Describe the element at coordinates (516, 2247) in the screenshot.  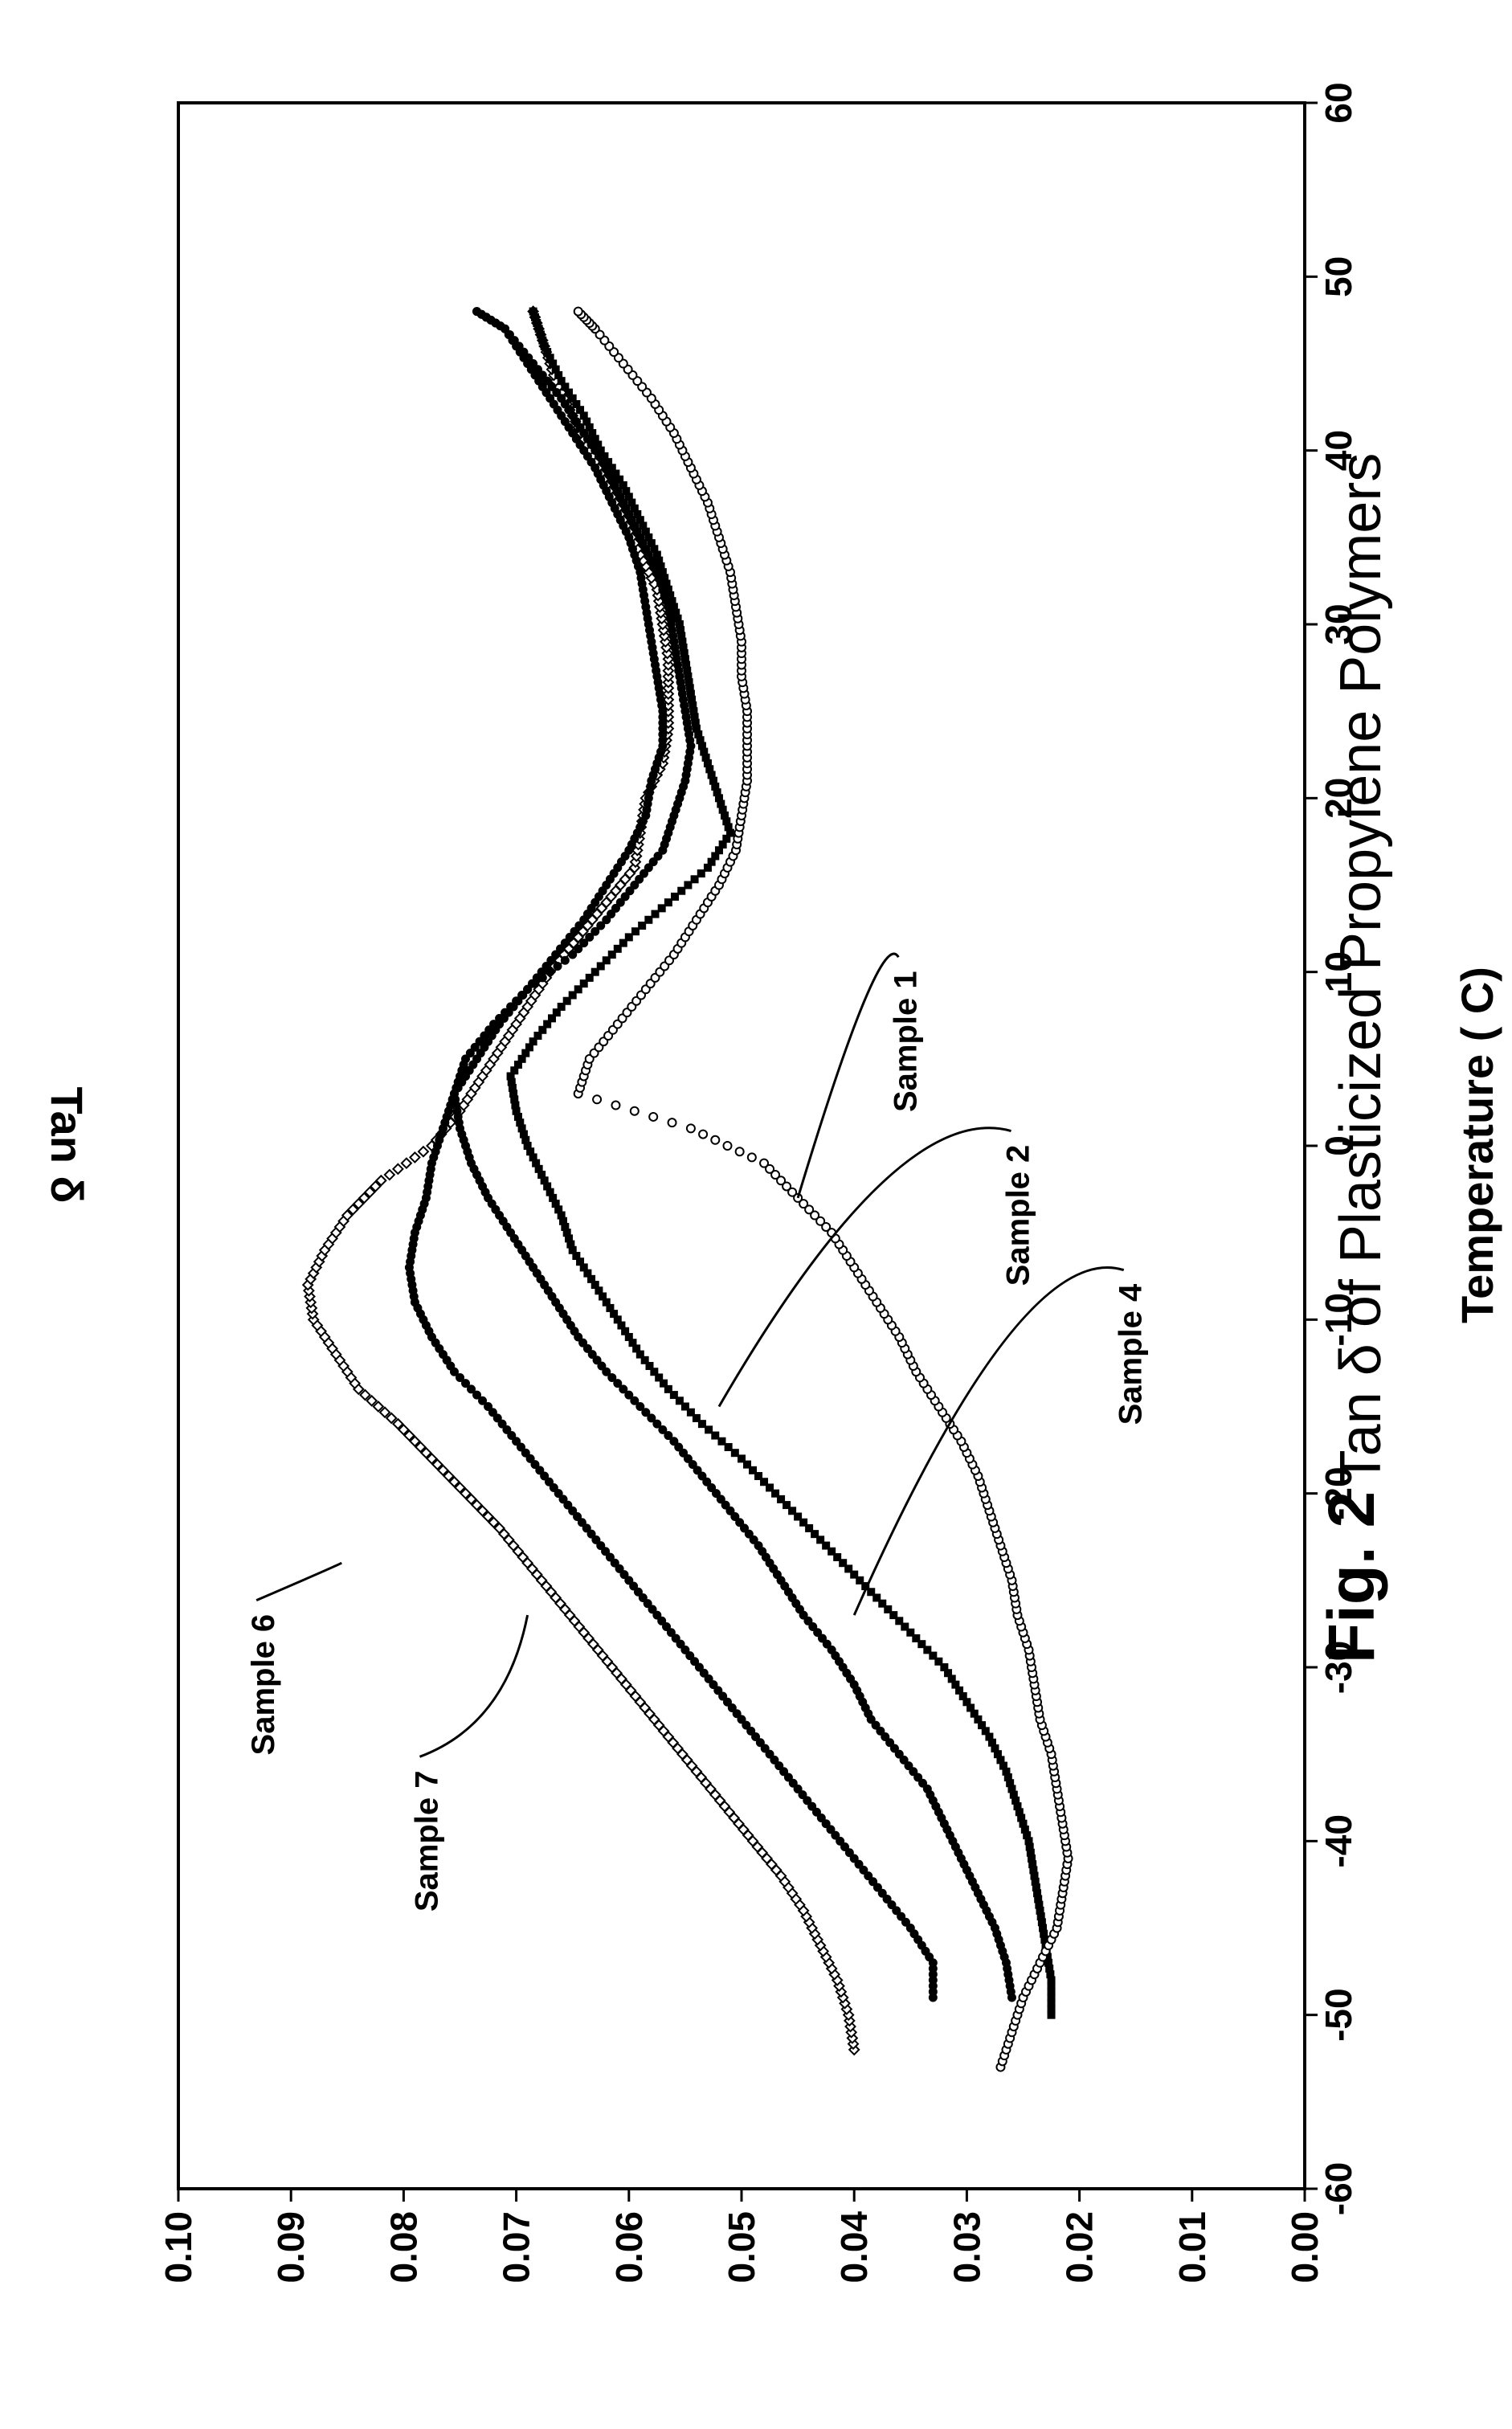
I see `y-tick-label: 0.07` at that location.